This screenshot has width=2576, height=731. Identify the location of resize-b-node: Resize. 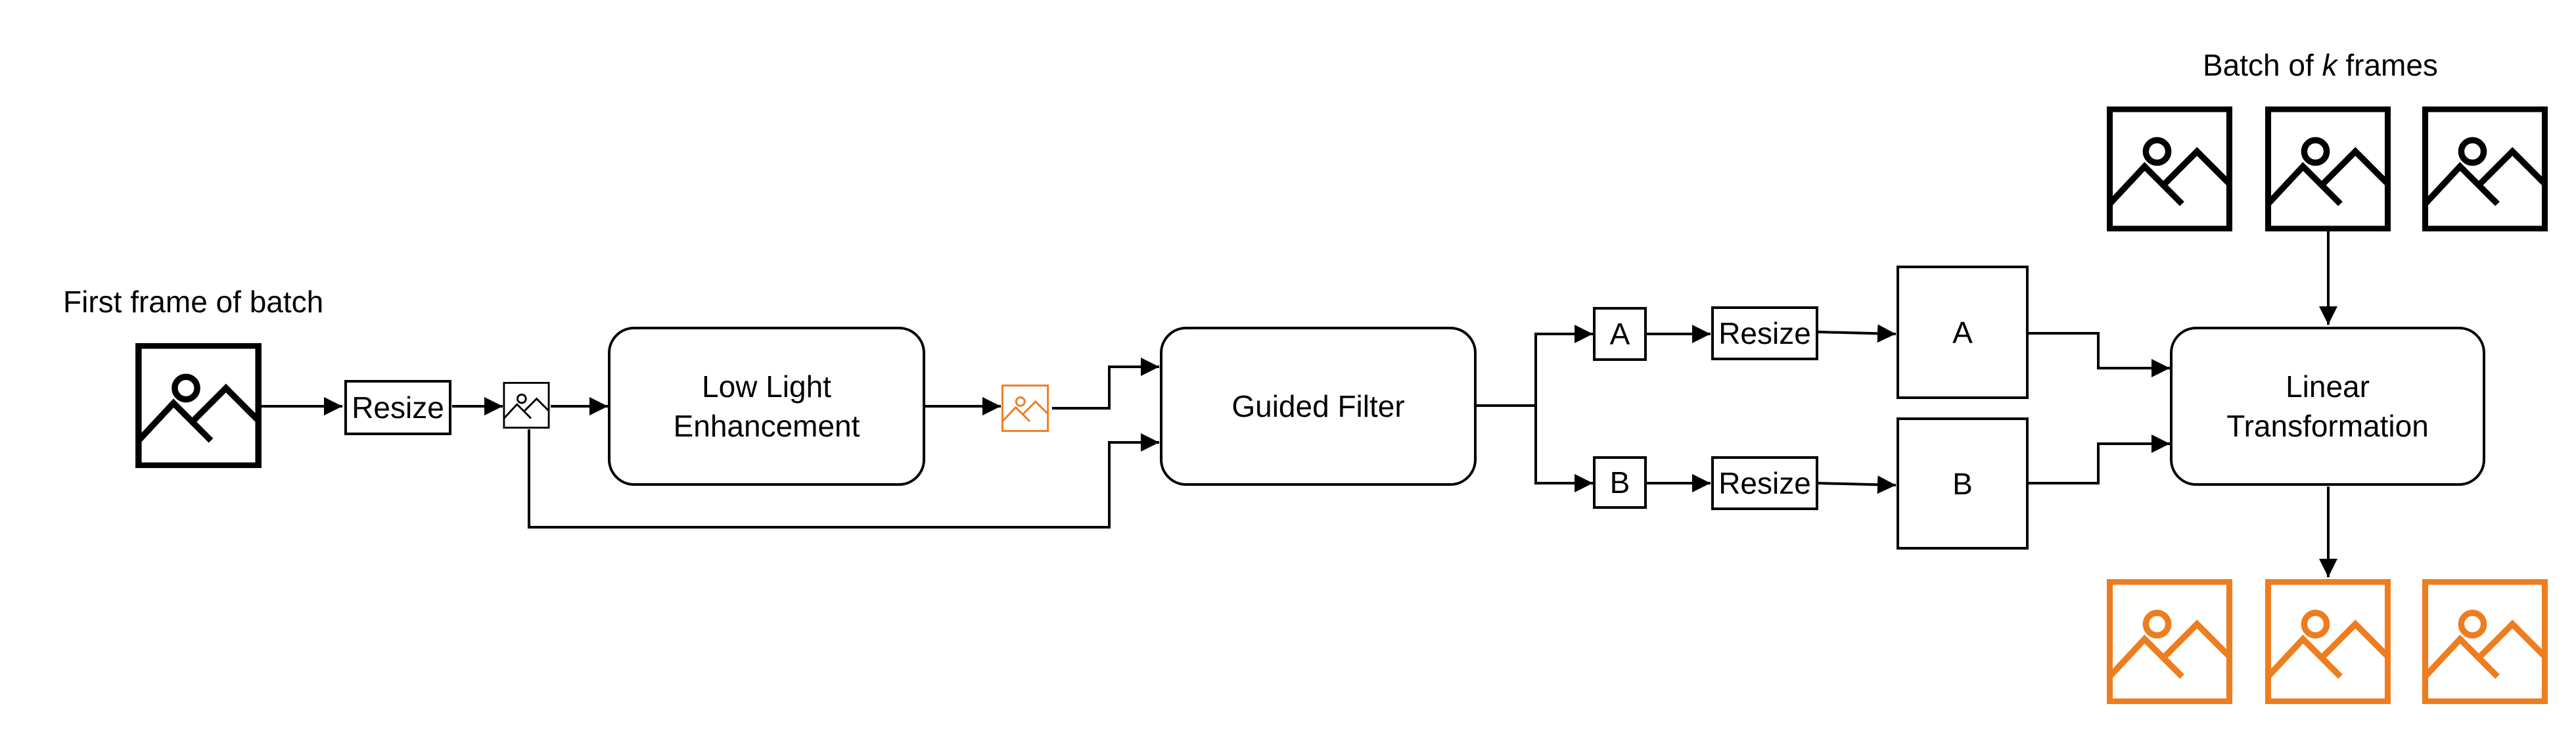
(1764, 483).